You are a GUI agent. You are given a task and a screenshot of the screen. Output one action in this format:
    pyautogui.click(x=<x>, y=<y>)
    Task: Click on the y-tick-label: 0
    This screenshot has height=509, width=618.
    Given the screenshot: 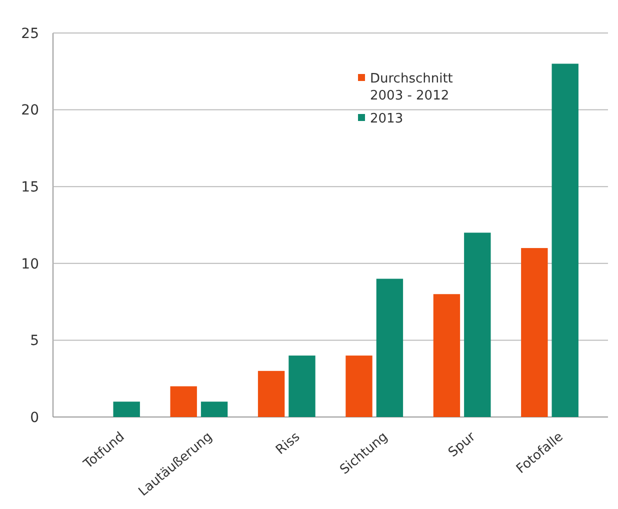 What is the action you would take?
    pyautogui.click(x=34, y=418)
    